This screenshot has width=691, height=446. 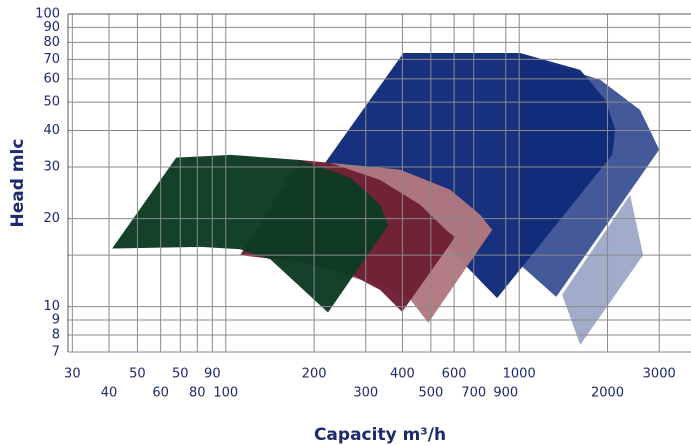 What do you see at coordinates (51, 167) in the screenshot?
I see `y-tick-label: 30` at bounding box center [51, 167].